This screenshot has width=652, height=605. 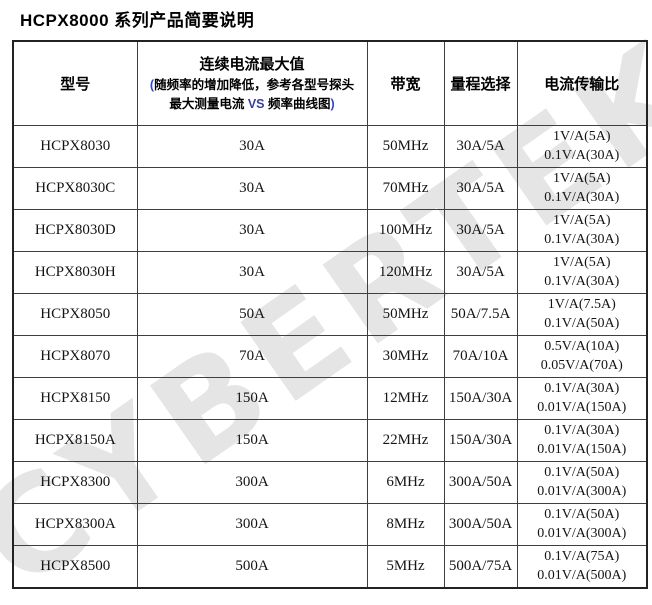 What do you see at coordinates (75, 440) in the screenshot?
I see `model-cell: HCPX8150A` at bounding box center [75, 440].